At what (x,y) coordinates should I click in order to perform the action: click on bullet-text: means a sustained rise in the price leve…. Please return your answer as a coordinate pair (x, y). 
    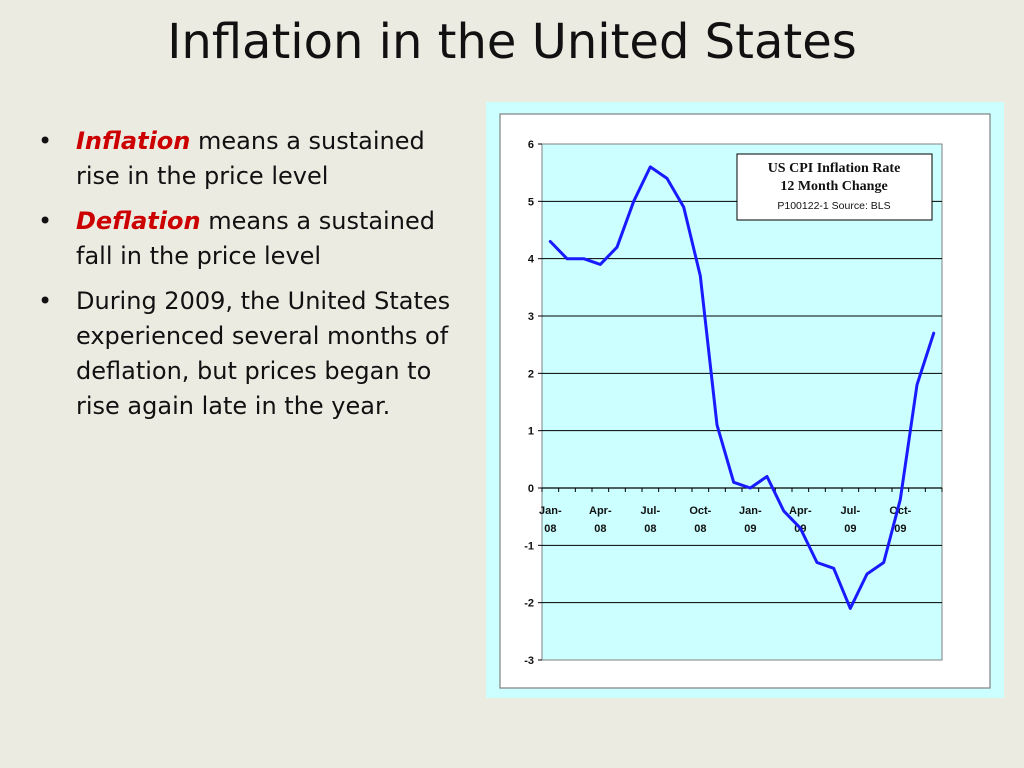
    Looking at the image, I should click on (250, 158).